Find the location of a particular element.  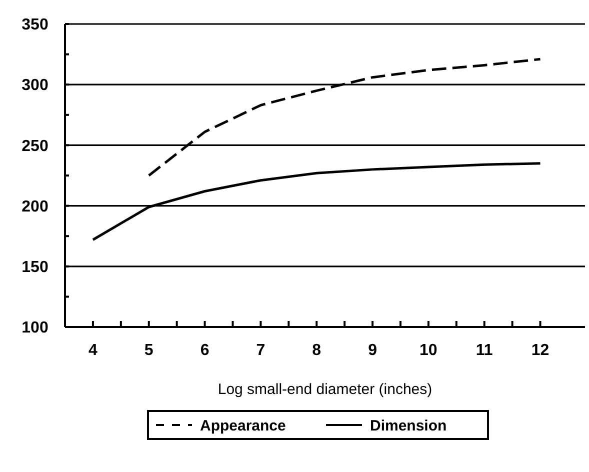

y-tick-label: 350 is located at coordinates (35, 25).